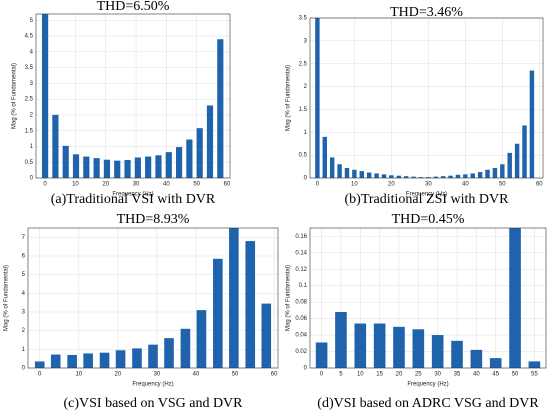 The width and height of the screenshot is (550, 416). What do you see at coordinates (301, 270) in the screenshot?
I see `y-tick-label: 0.12` at bounding box center [301, 270].